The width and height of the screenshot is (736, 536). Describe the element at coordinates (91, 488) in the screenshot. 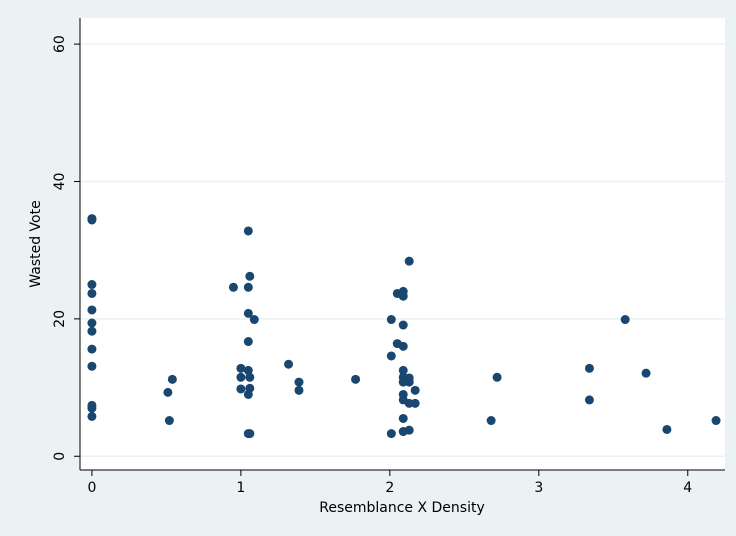

I see `x-tick-label: 0` at that location.